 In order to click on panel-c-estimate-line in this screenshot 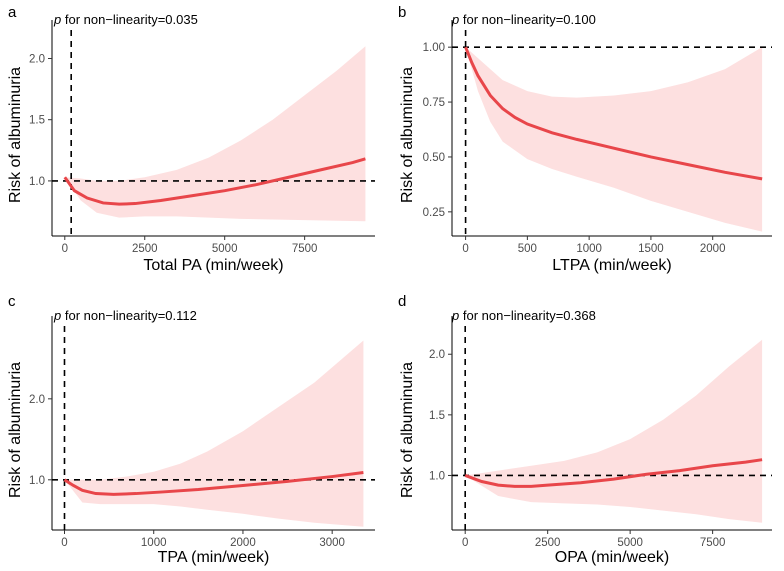, I will do `click(213, 483)`.